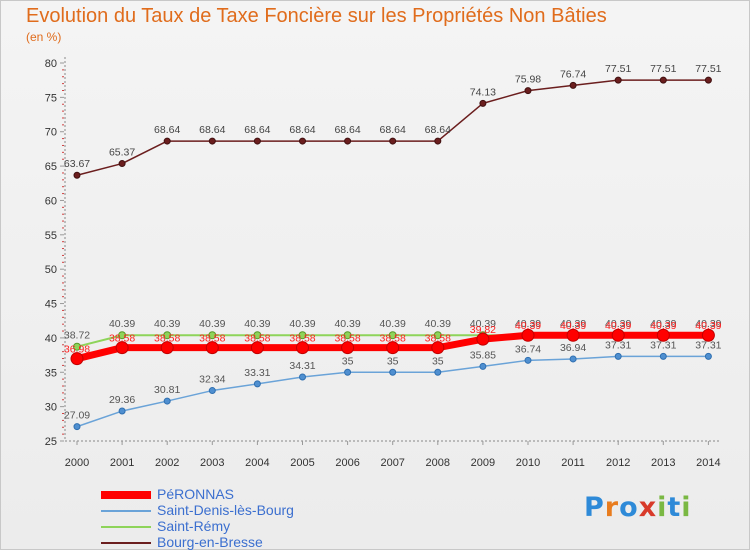  I want to click on y-tick-label: 45, so click(51, 305).